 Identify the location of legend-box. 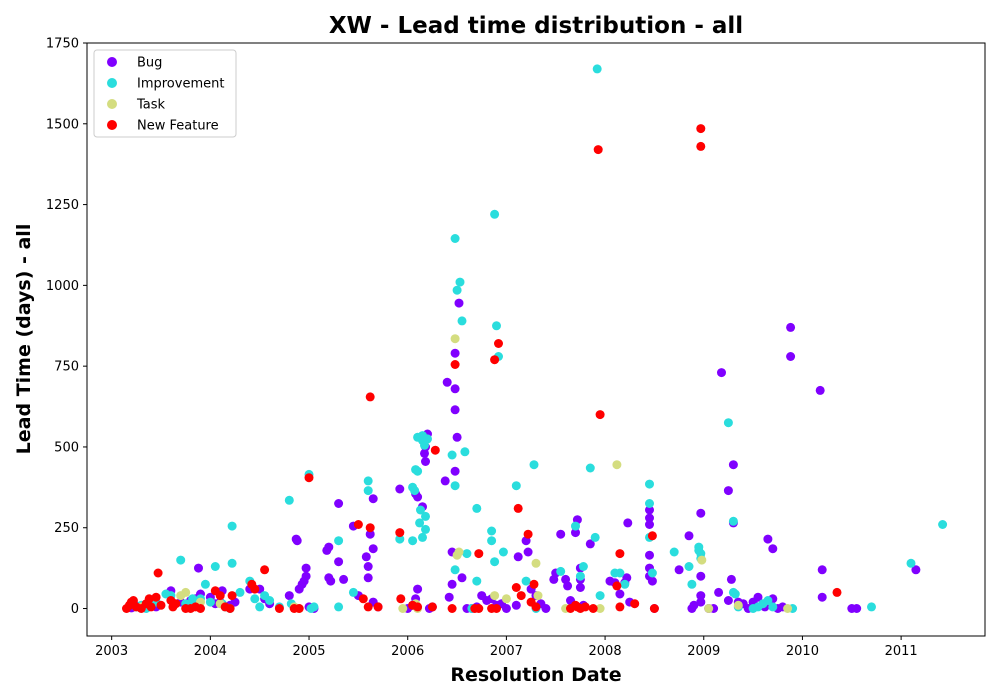
(165, 93).